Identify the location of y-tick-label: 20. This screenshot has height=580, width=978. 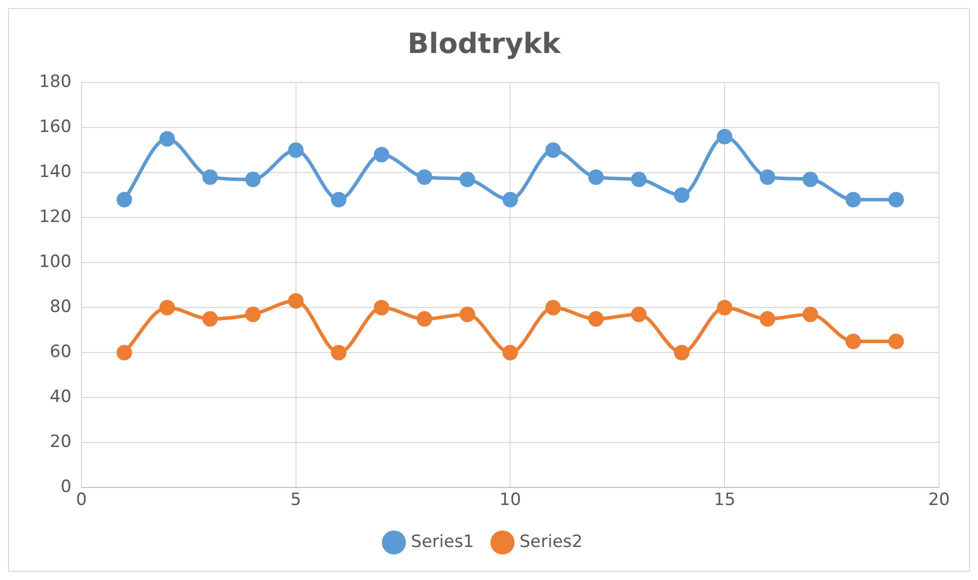
(61, 442).